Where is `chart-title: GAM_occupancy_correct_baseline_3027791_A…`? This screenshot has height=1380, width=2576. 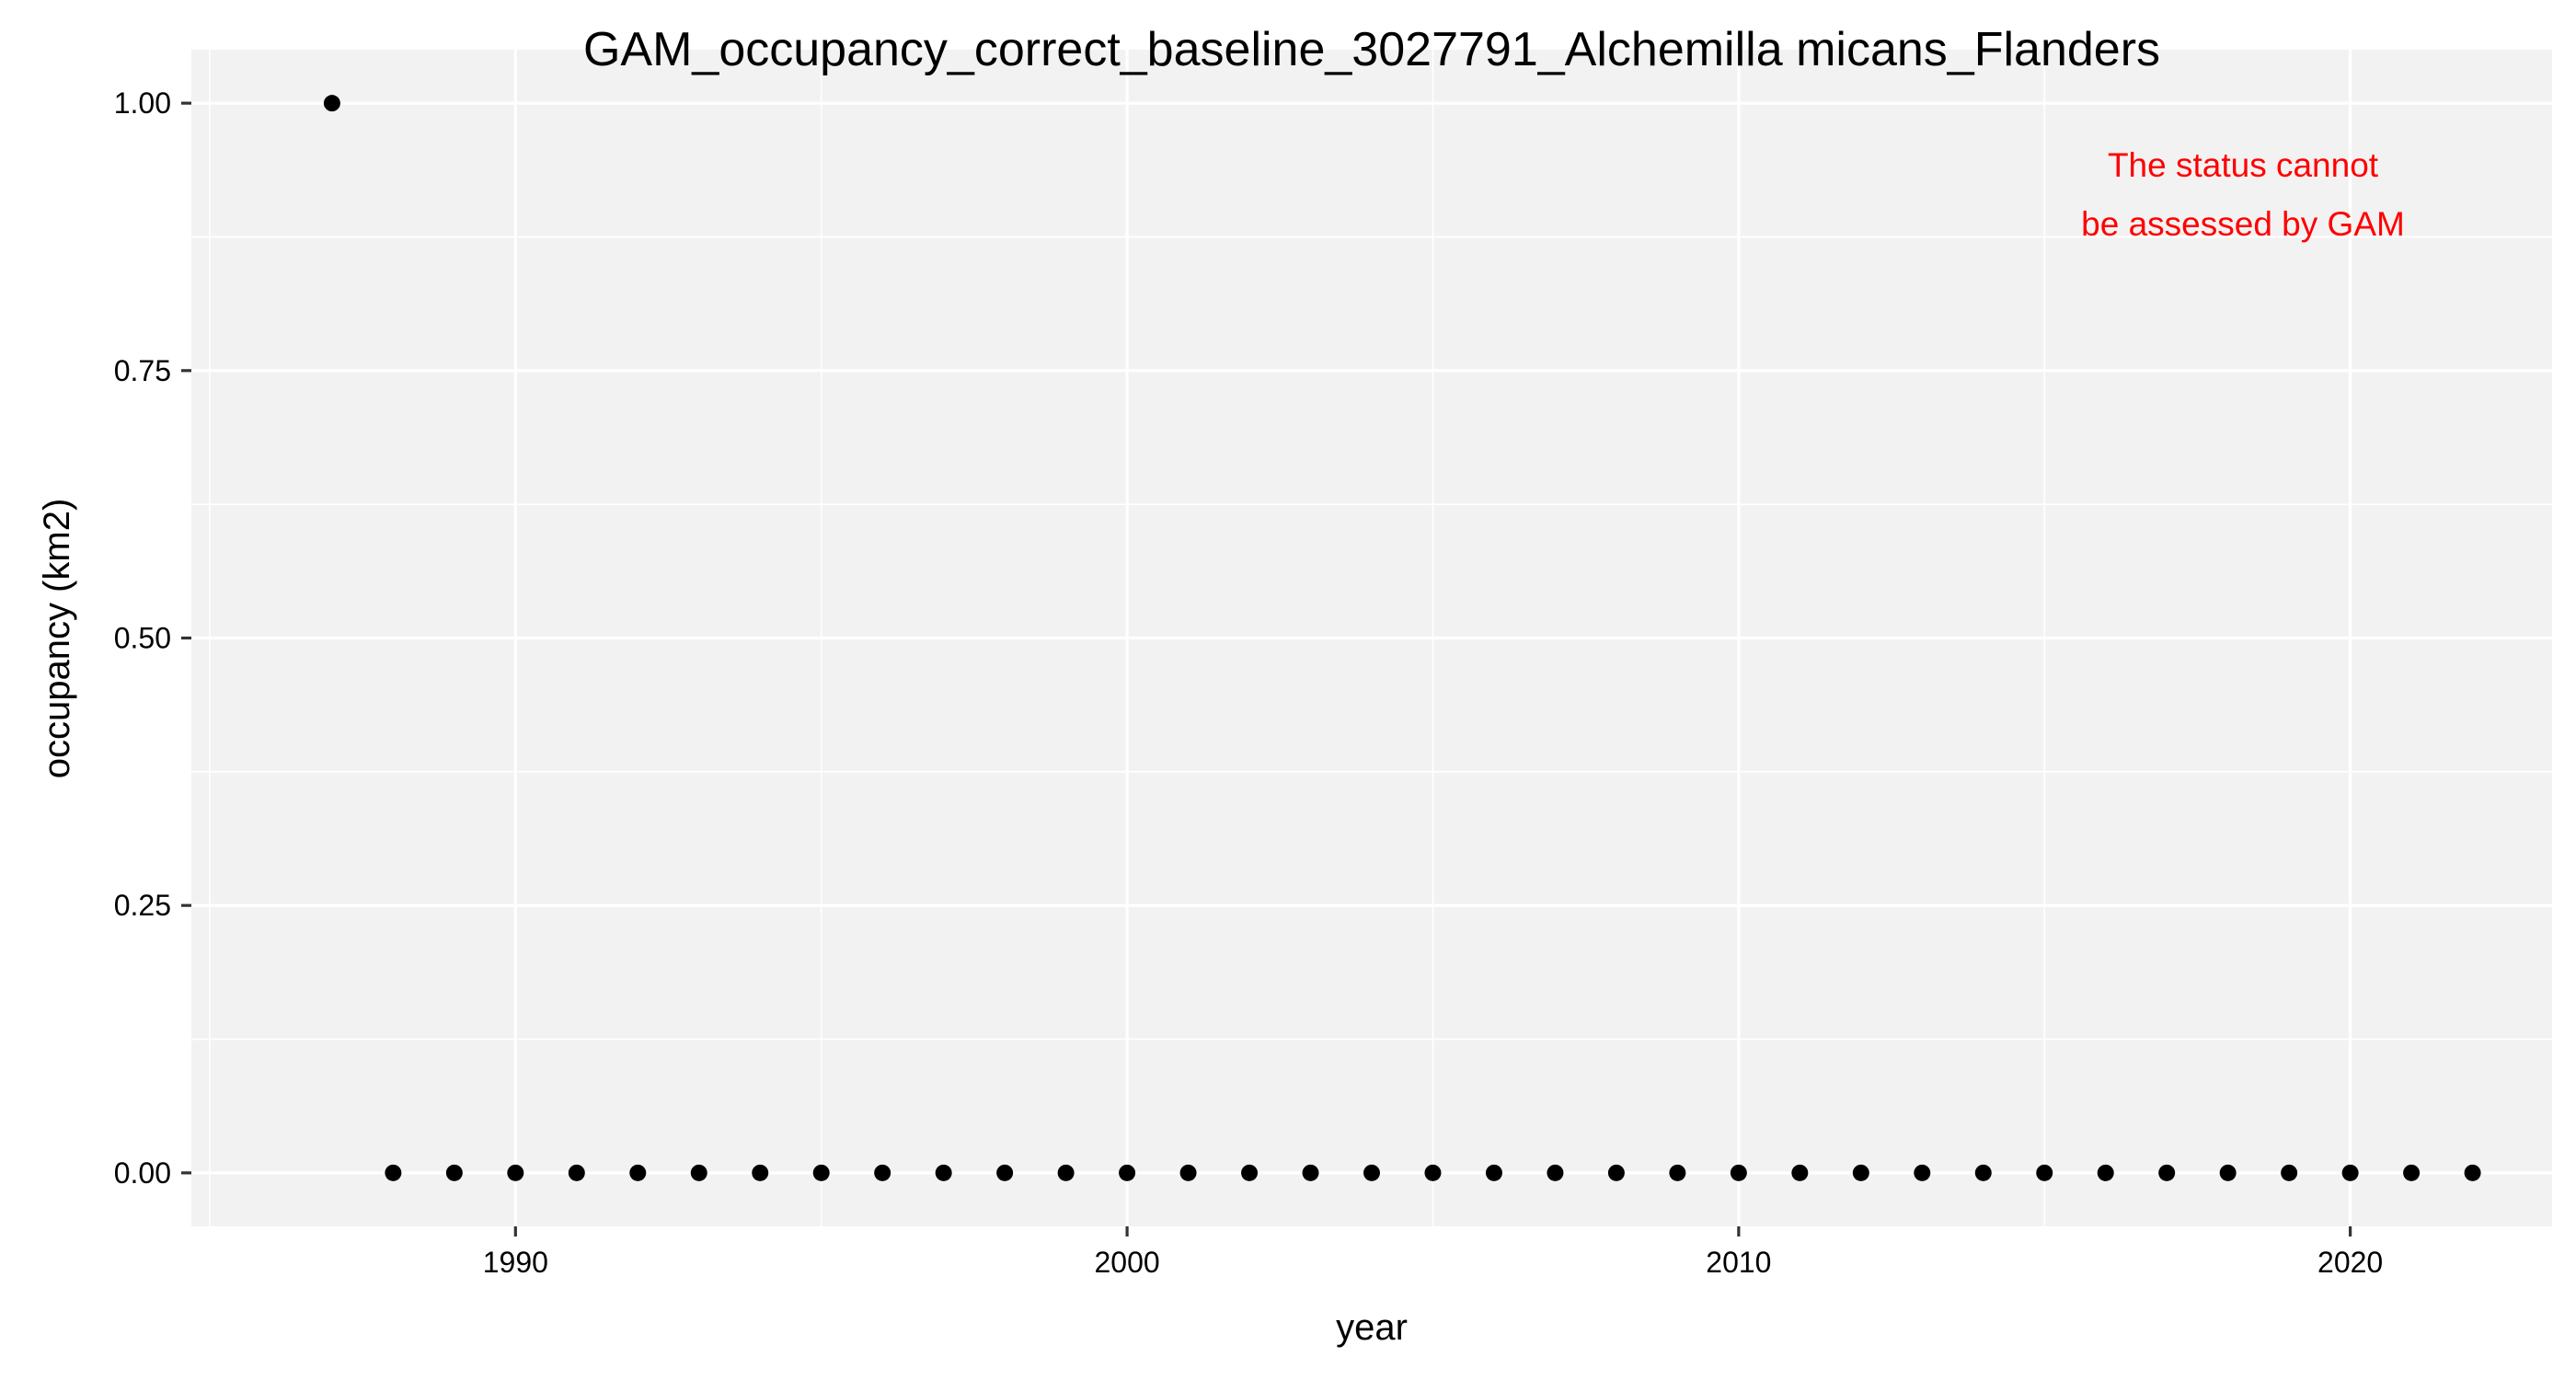
chart-title: GAM_occupancy_correct_baseline_3027791_A… is located at coordinates (1371, 49).